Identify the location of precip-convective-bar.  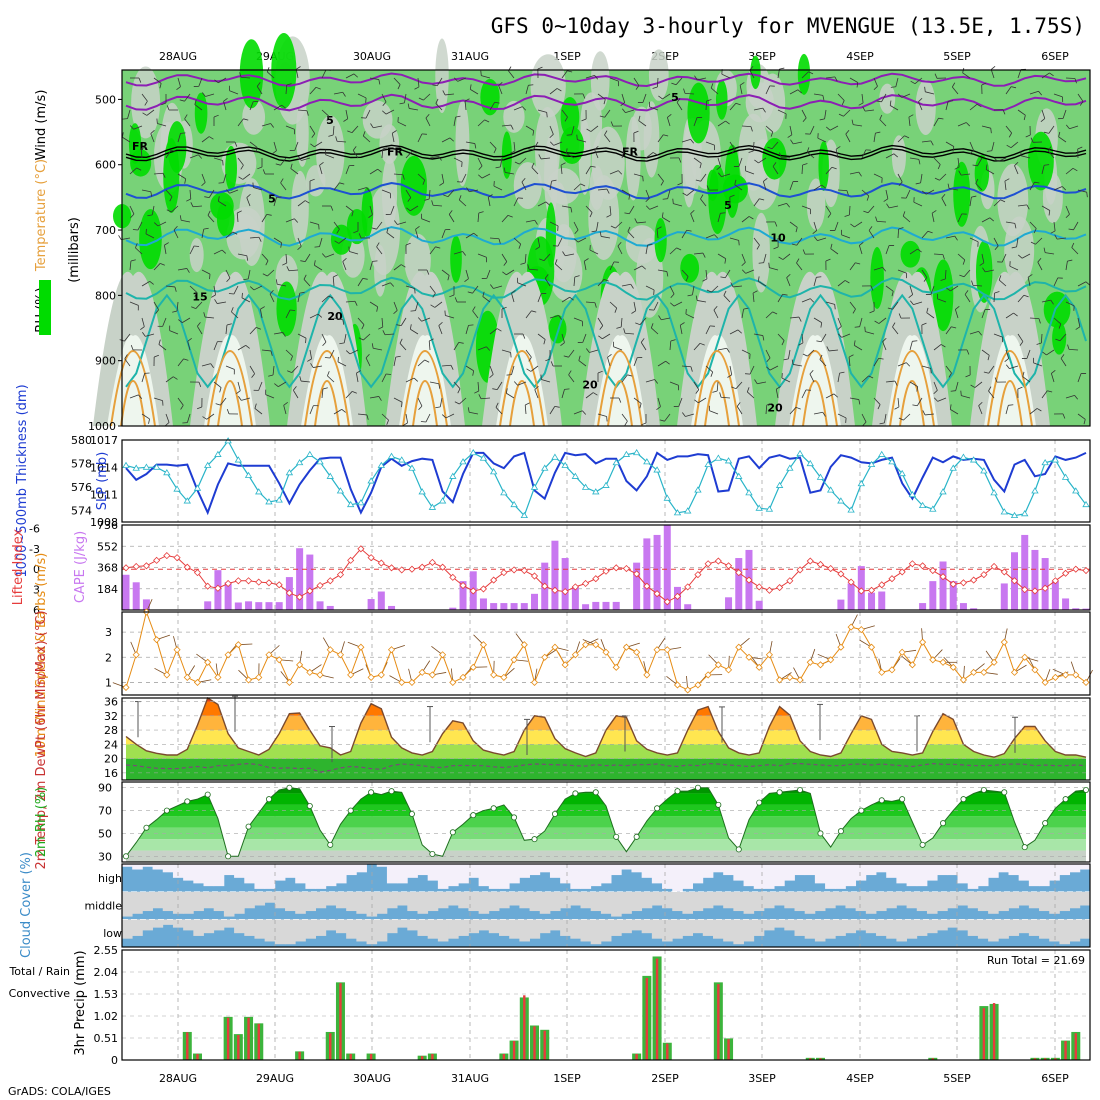
(350, 1056).